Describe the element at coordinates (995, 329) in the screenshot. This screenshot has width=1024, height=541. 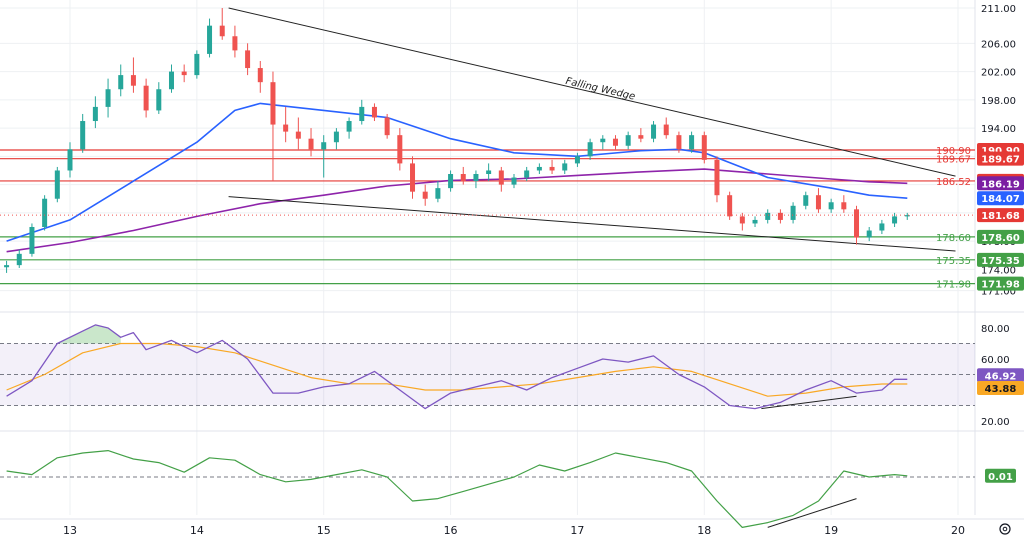
I see `rsi-tick-label: 80.00` at that location.